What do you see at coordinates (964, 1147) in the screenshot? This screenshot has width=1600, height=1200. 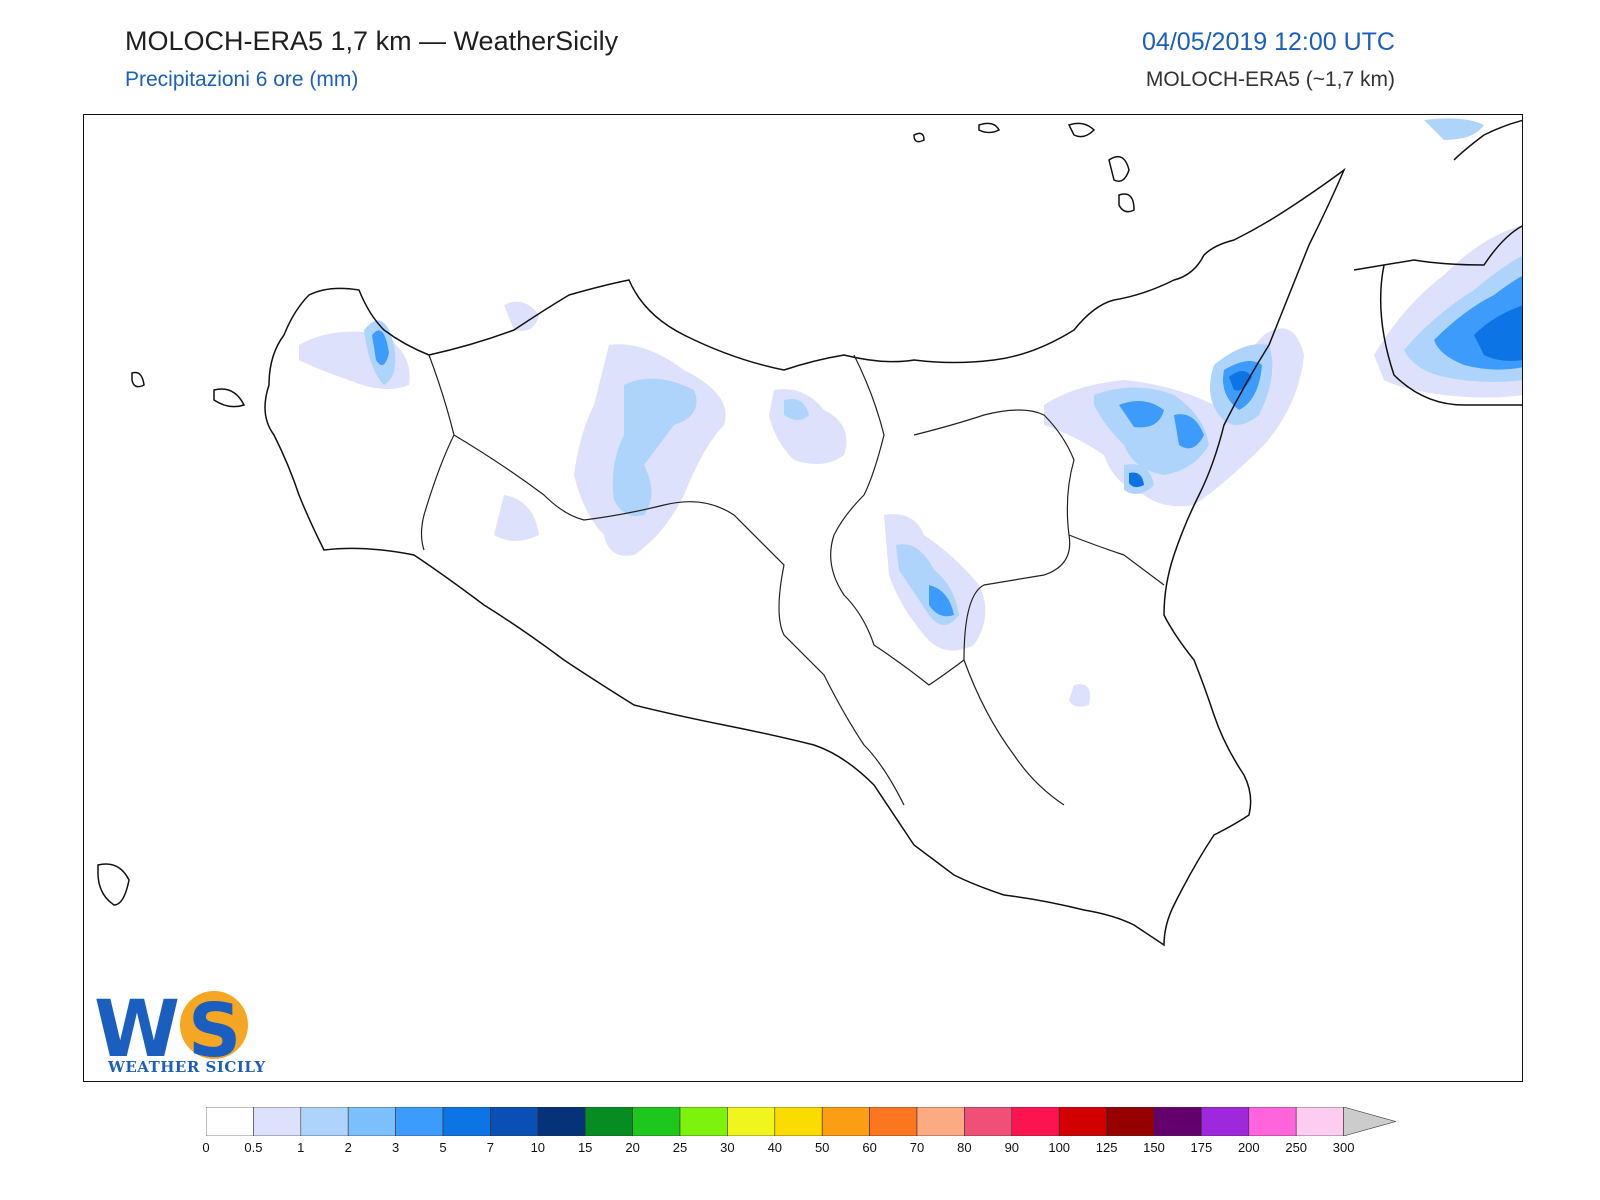 I see `colorbar-tick-label: 80` at bounding box center [964, 1147].